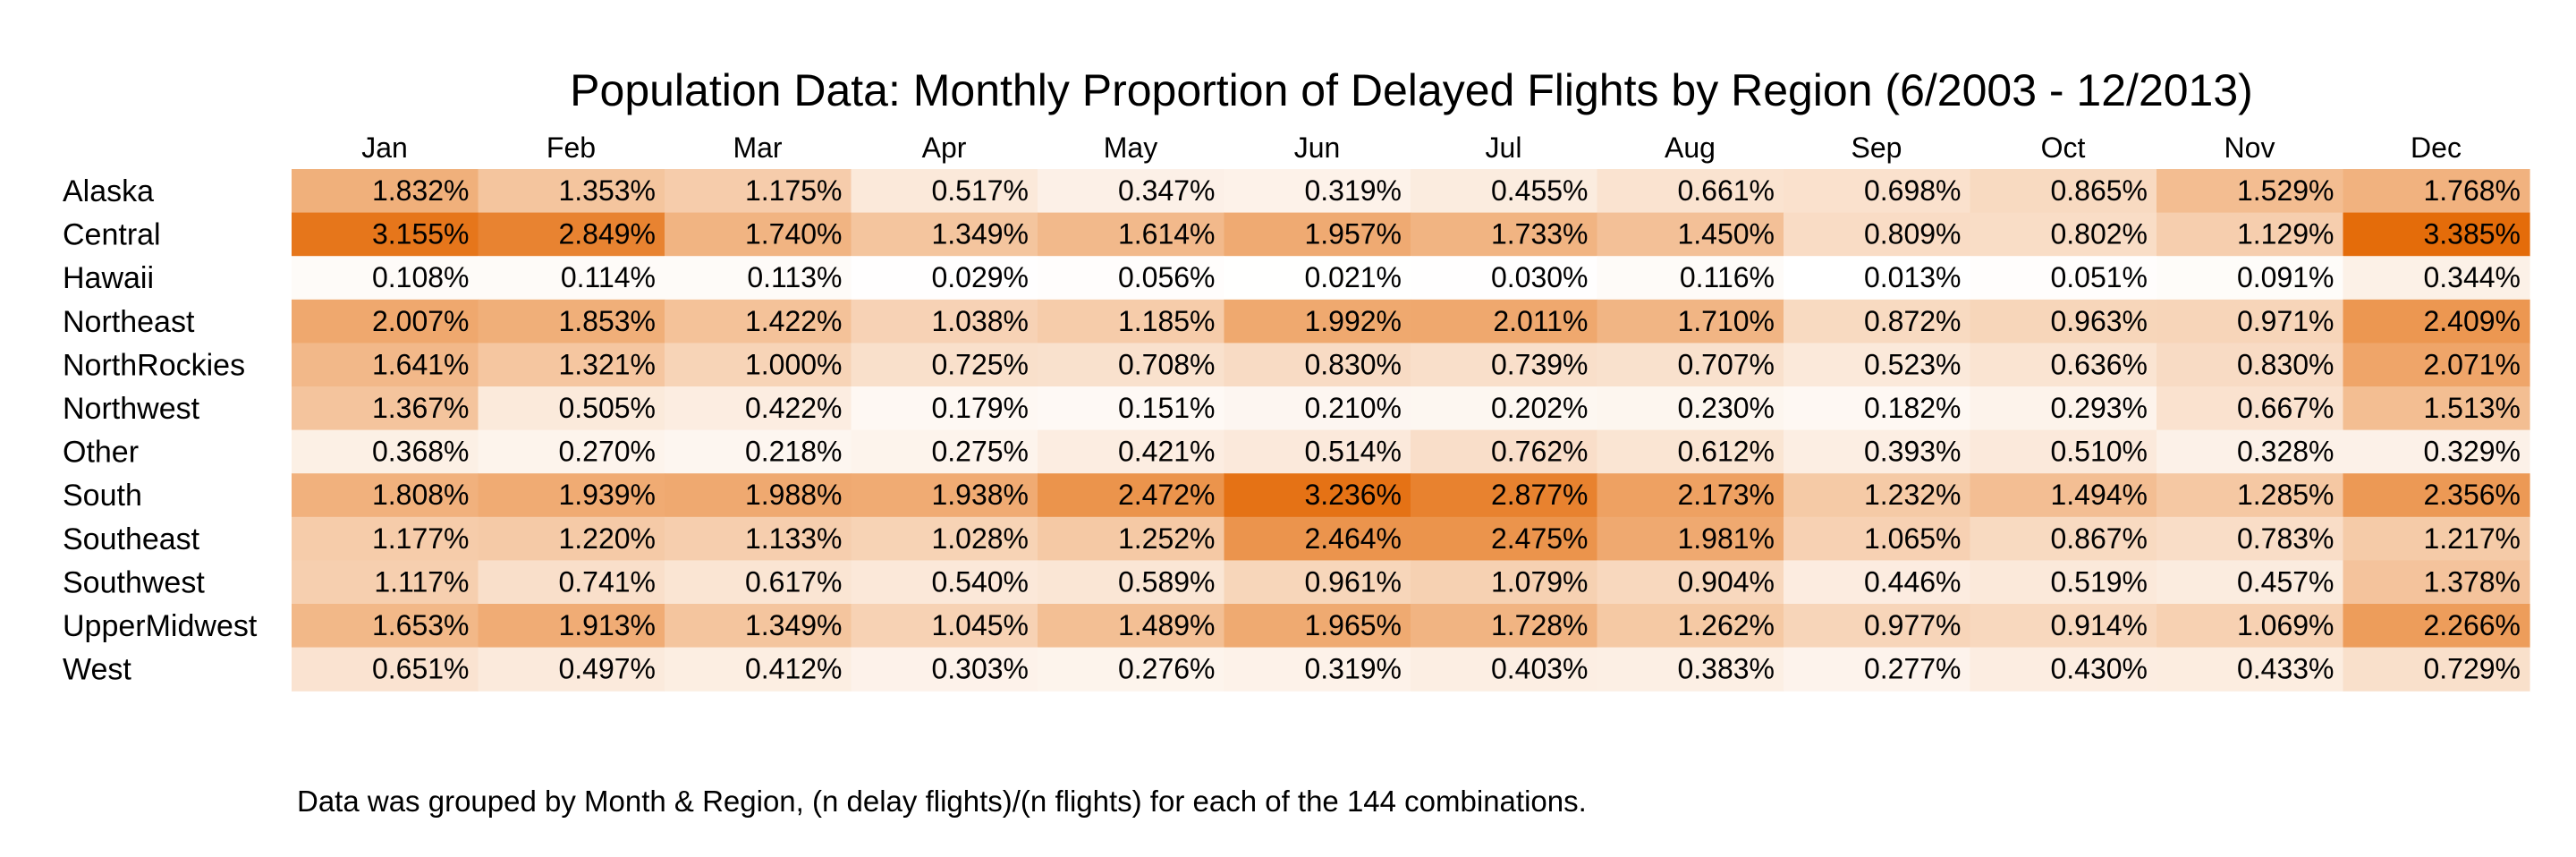 Image resolution: width=2576 pixels, height=857 pixels. I want to click on cell-value-label: 1.065%, so click(1913, 538).